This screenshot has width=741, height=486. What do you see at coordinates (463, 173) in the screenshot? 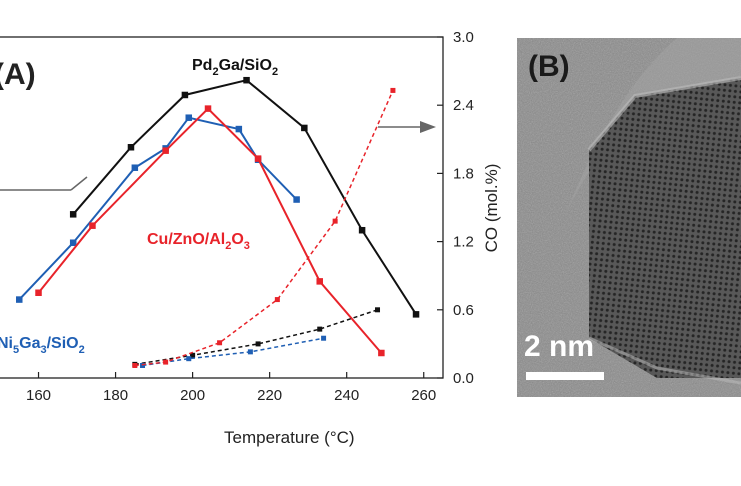
I see `right-tick-label: 1.8` at bounding box center [463, 173].